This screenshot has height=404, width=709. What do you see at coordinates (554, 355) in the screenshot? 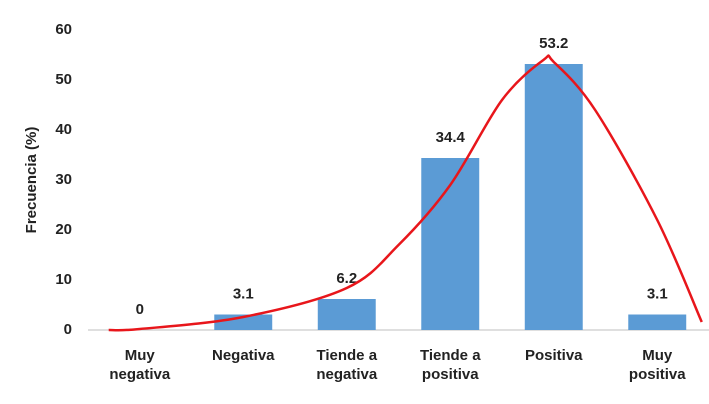
I see `x-tick-label: Positiva` at bounding box center [554, 355].